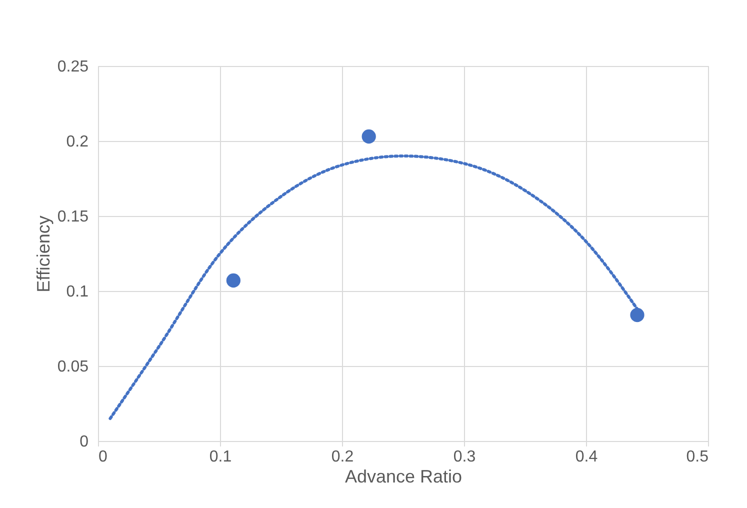  What do you see at coordinates (697, 457) in the screenshot?
I see `x-tick-label: 0.5` at bounding box center [697, 457].